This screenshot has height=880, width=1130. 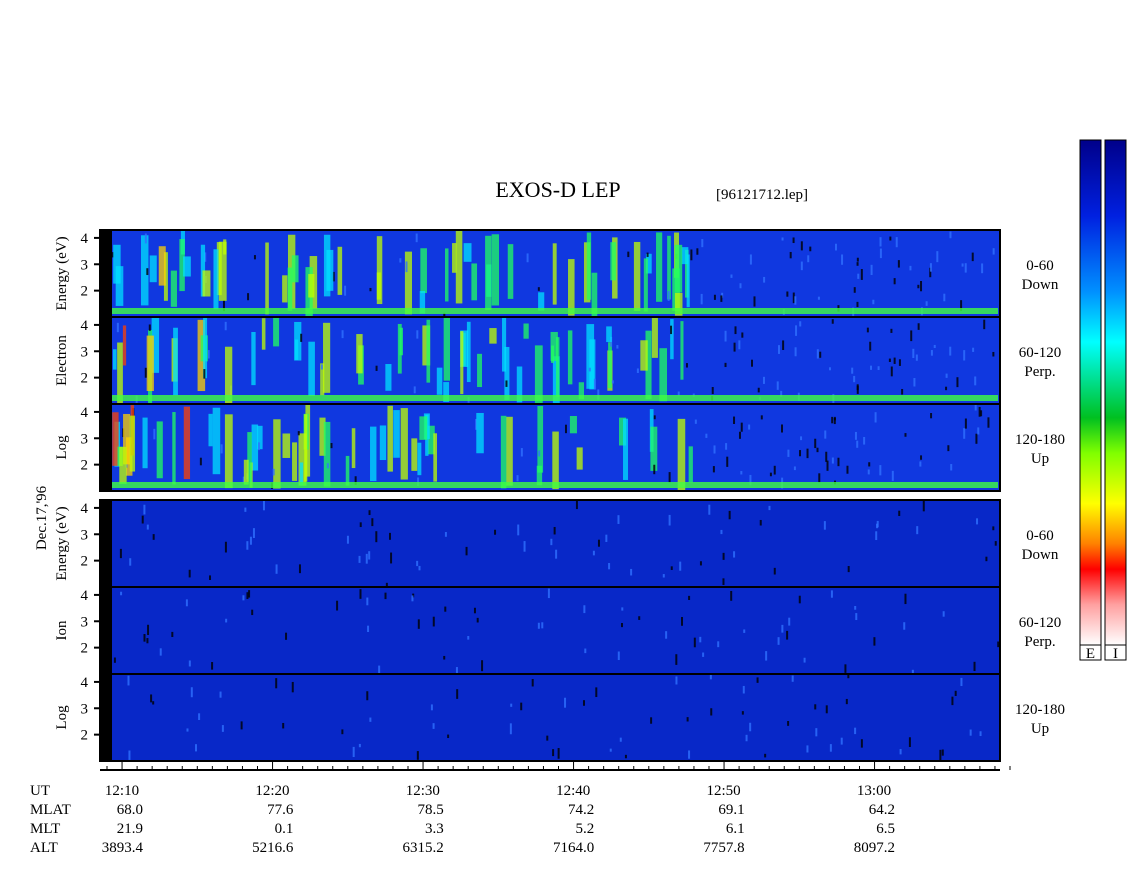 I want to click on y-axis-label: Energy (eV), so click(x=62, y=543).